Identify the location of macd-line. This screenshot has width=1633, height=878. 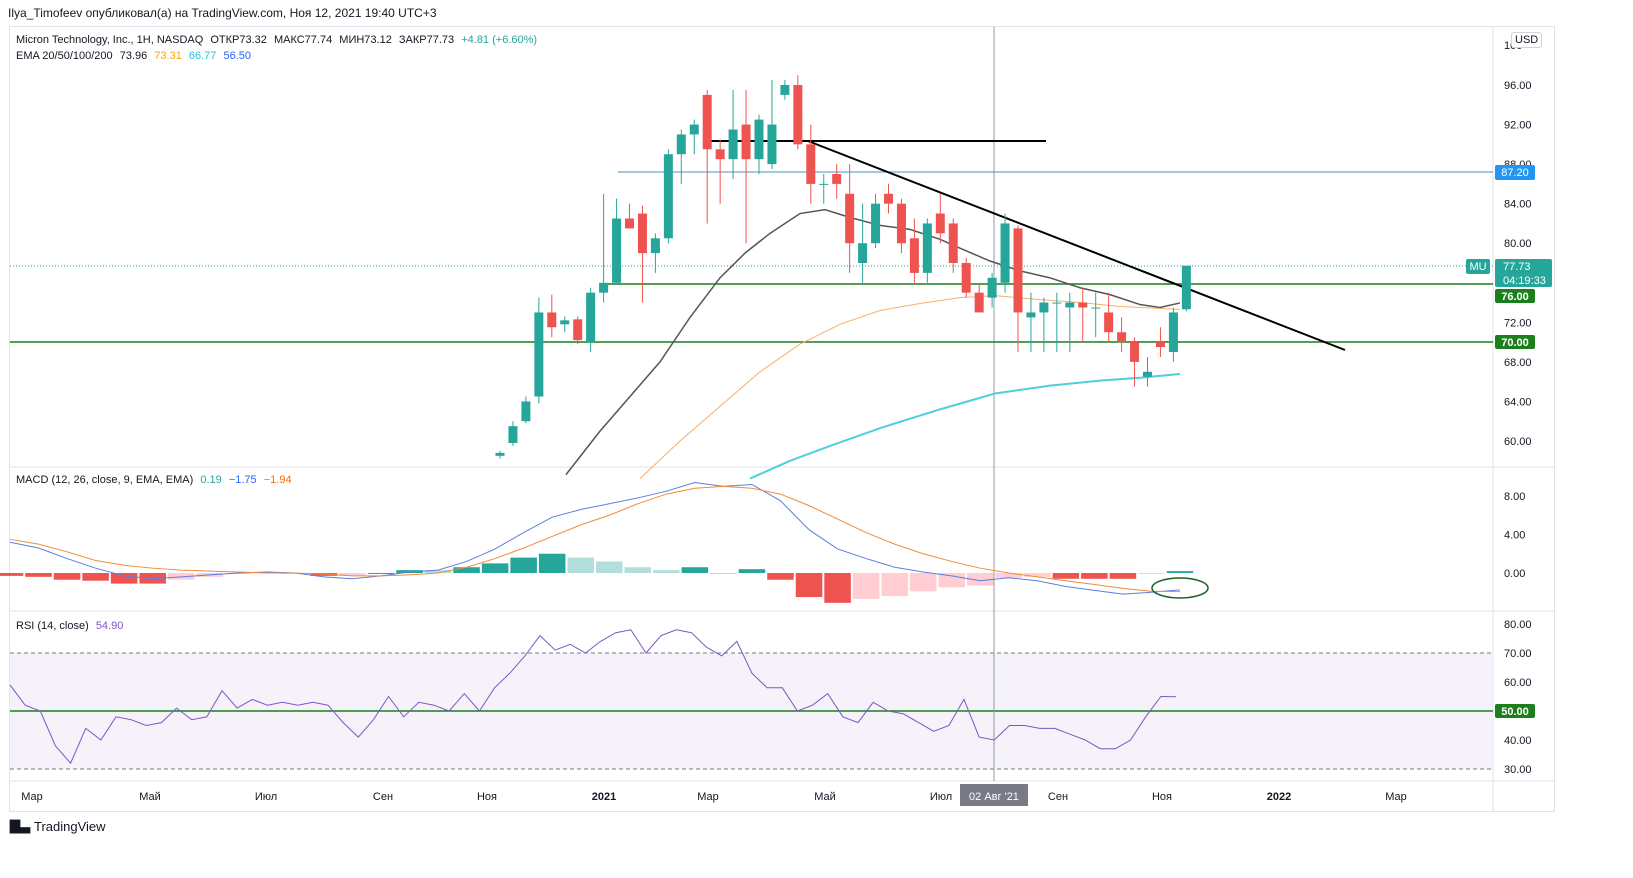
(595, 538).